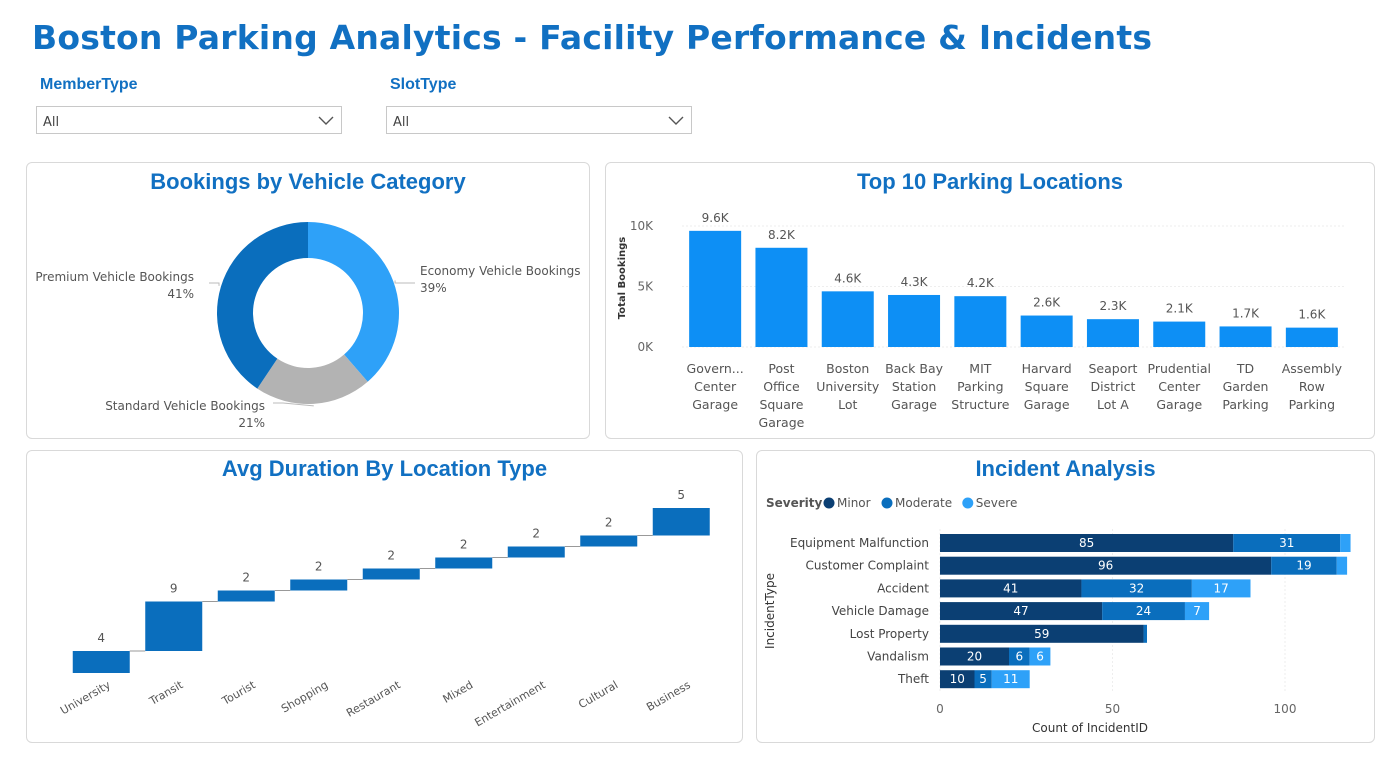  I want to click on x-tick-label: Harvard Square Garage, so click(1047, 386).